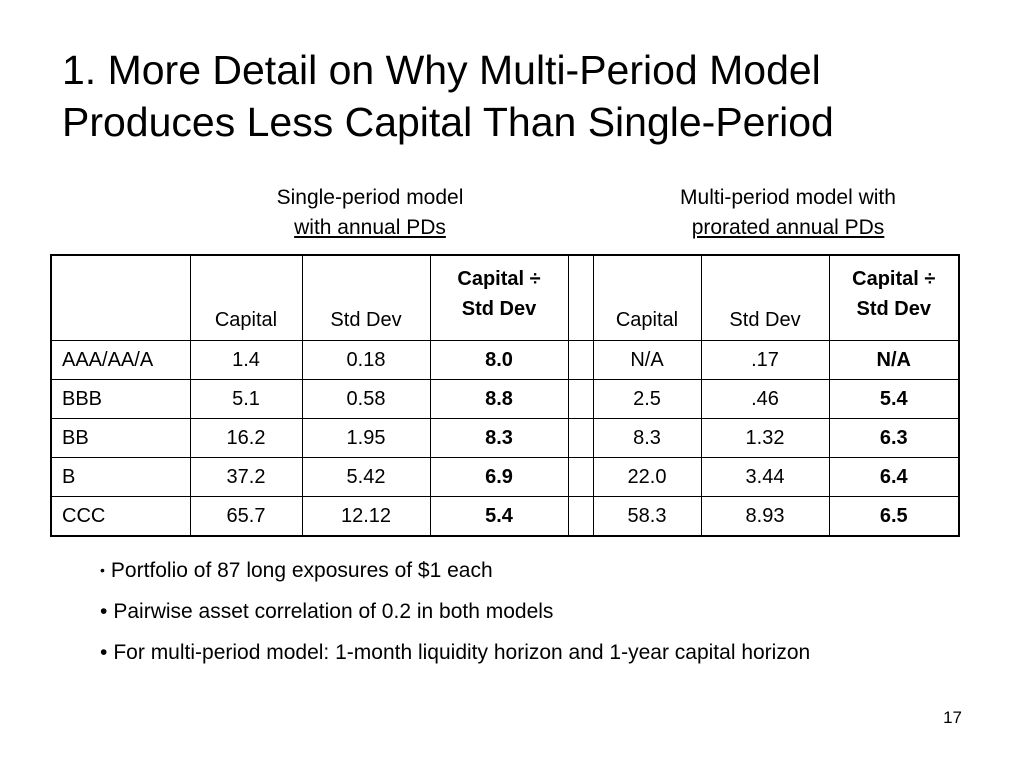 The height and width of the screenshot is (768, 1024). What do you see at coordinates (370, 213) in the screenshot?
I see `single-period-group-heading: Single-period model with annual PDs` at bounding box center [370, 213].